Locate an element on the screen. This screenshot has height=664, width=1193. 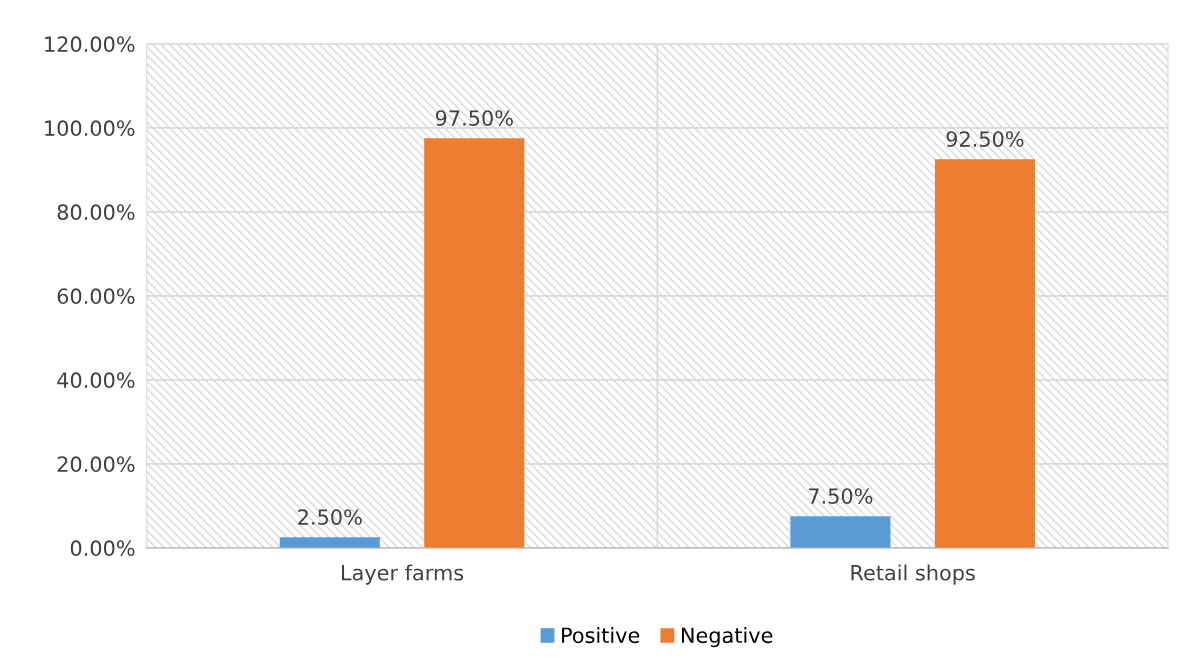
data-label: 92.50% is located at coordinates (985, 139).